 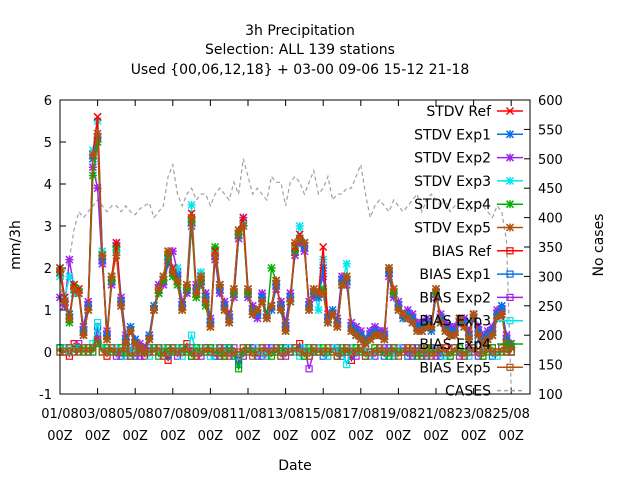 What do you see at coordinates (455, 368) in the screenshot?
I see `legend-label: BIAS Exp5` at bounding box center [455, 368].